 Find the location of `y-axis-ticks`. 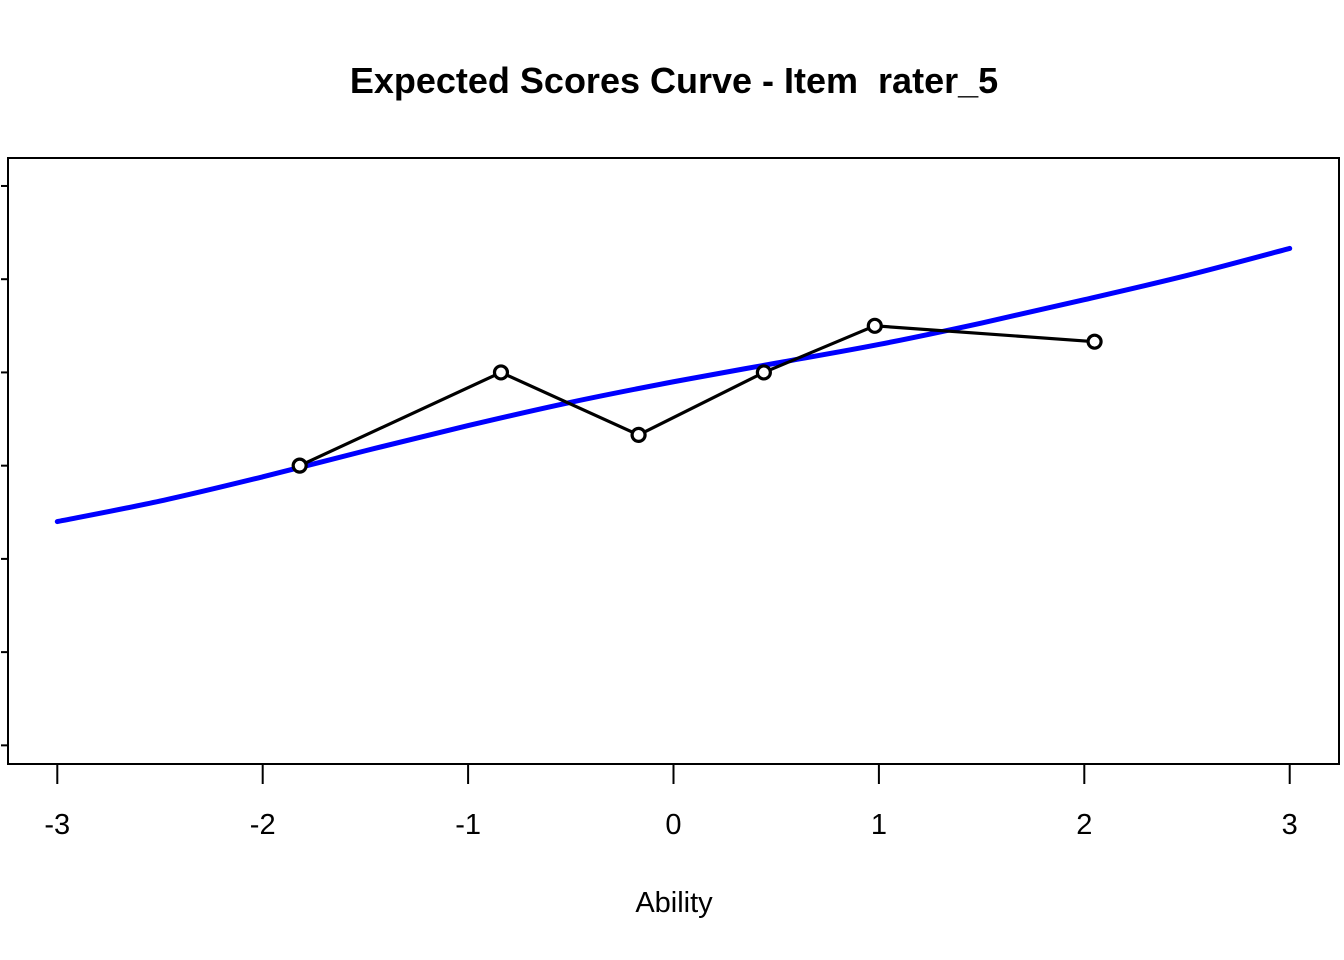

y-axis-ticks is located at coordinates (4, 465).